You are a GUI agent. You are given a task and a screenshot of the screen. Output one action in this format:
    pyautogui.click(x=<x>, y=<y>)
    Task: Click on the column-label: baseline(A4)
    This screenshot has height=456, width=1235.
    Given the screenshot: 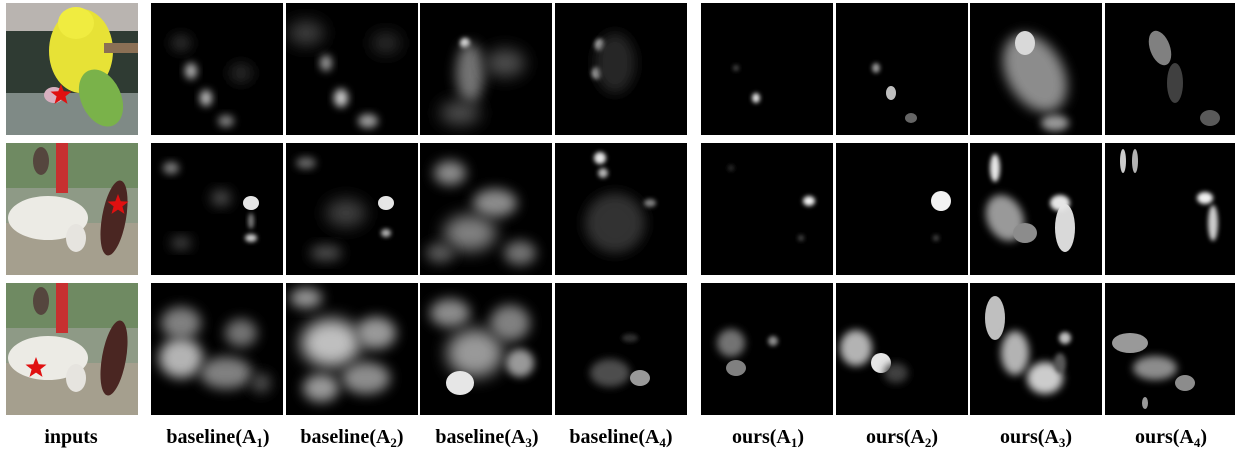 What is the action you would take?
    pyautogui.click(x=621, y=438)
    